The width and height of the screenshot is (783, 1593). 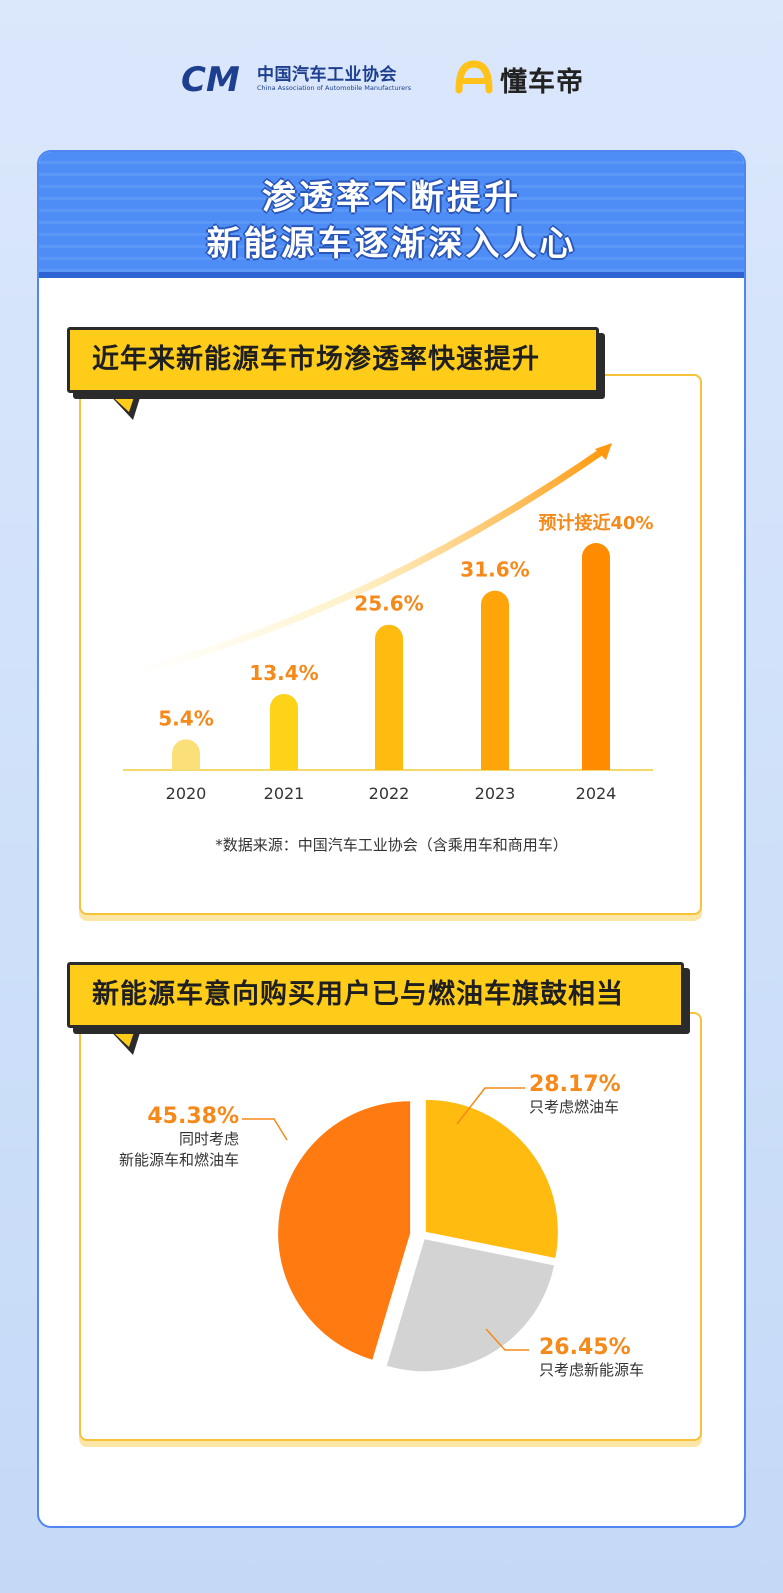 What do you see at coordinates (186, 793) in the screenshot?
I see `x-tick-label: 2020` at bounding box center [186, 793].